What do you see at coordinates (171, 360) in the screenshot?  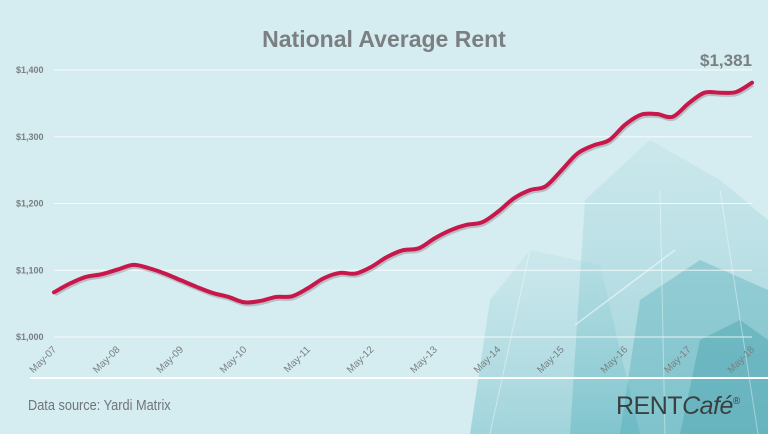 I see `x-tick-label: May-09` at bounding box center [171, 360].